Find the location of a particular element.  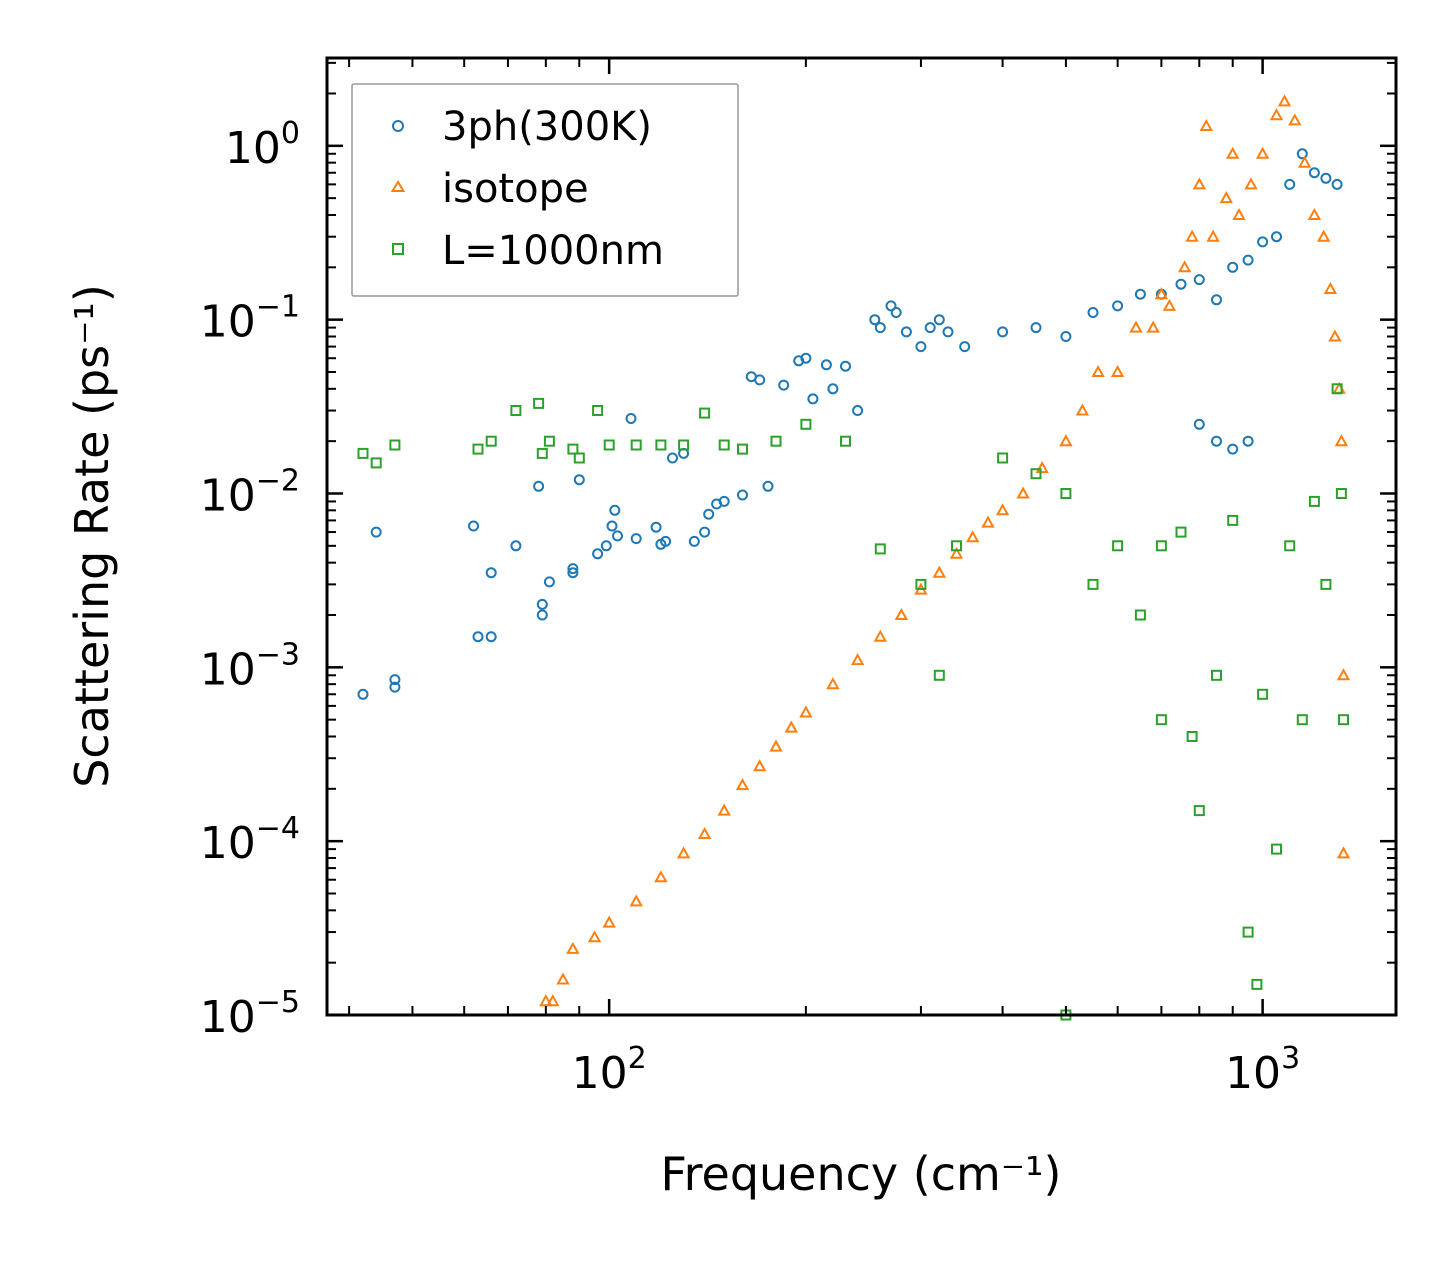

x-tick-labels: 102 103 is located at coordinates (936, 1070).